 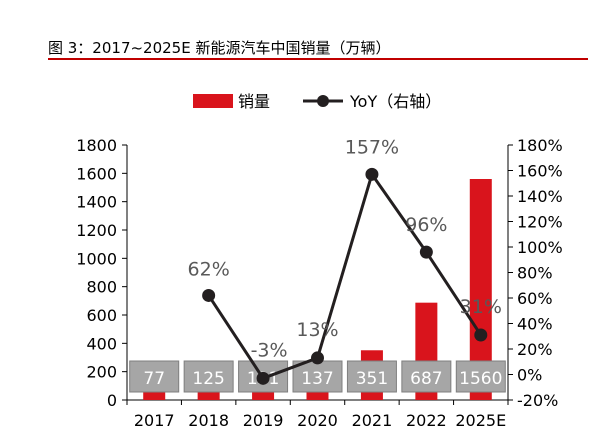 I want to click on yoy-value-label: 96%, so click(x=426, y=225).